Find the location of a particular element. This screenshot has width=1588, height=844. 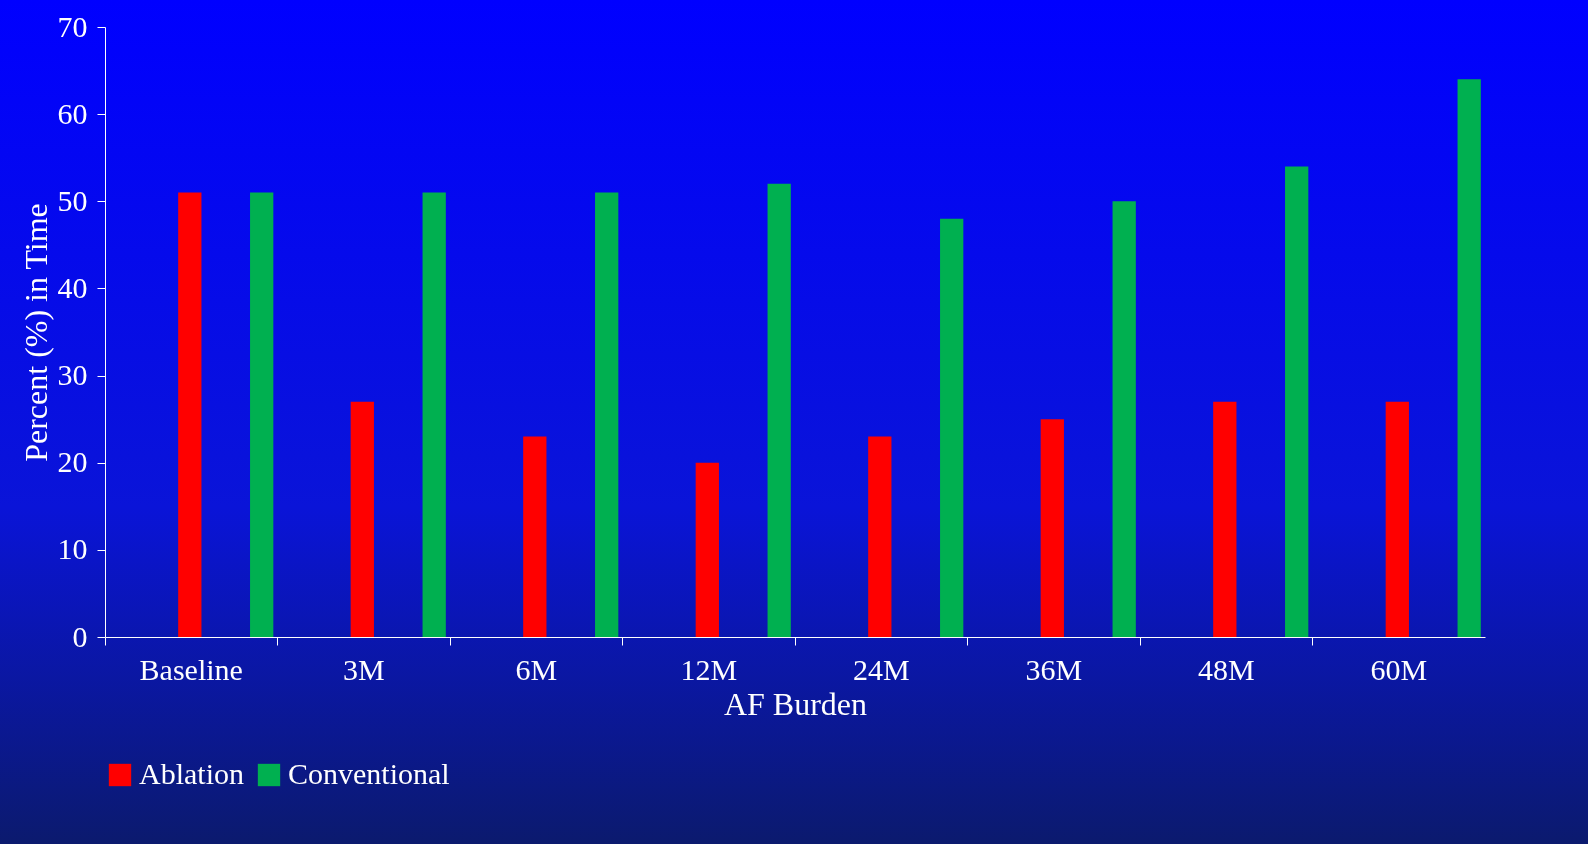

y-tick-label: 10 is located at coordinates (72, 549).